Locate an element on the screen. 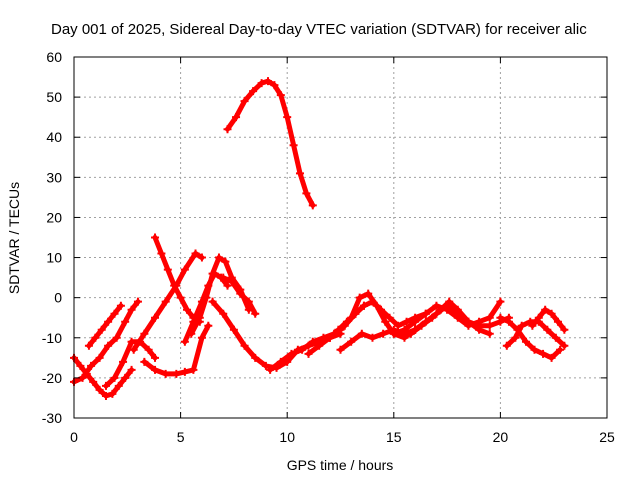 This screenshot has width=640, height=480. y-tick-label: 60 is located at coordinates (54, 57).